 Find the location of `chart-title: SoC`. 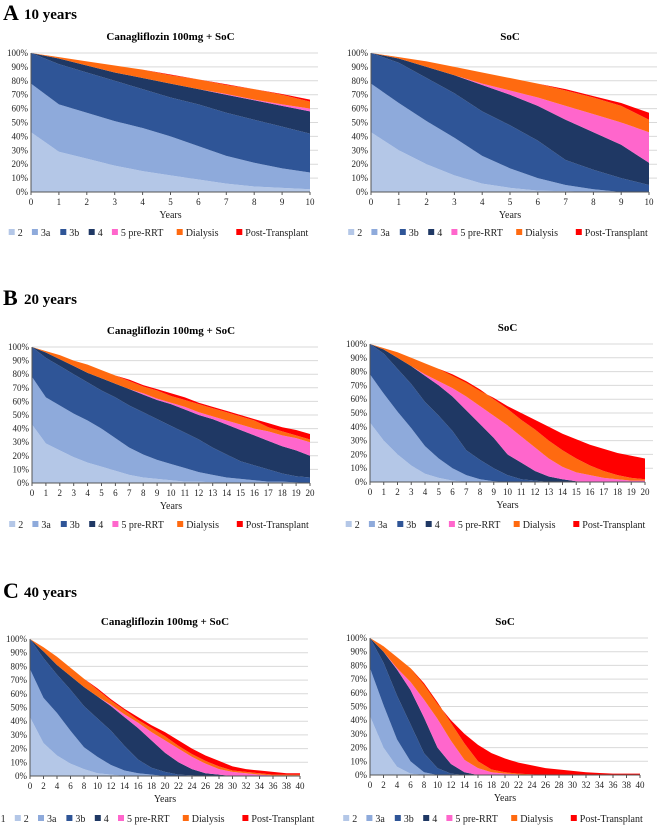

chart-title: SoC is located at coordinates (505, 622).